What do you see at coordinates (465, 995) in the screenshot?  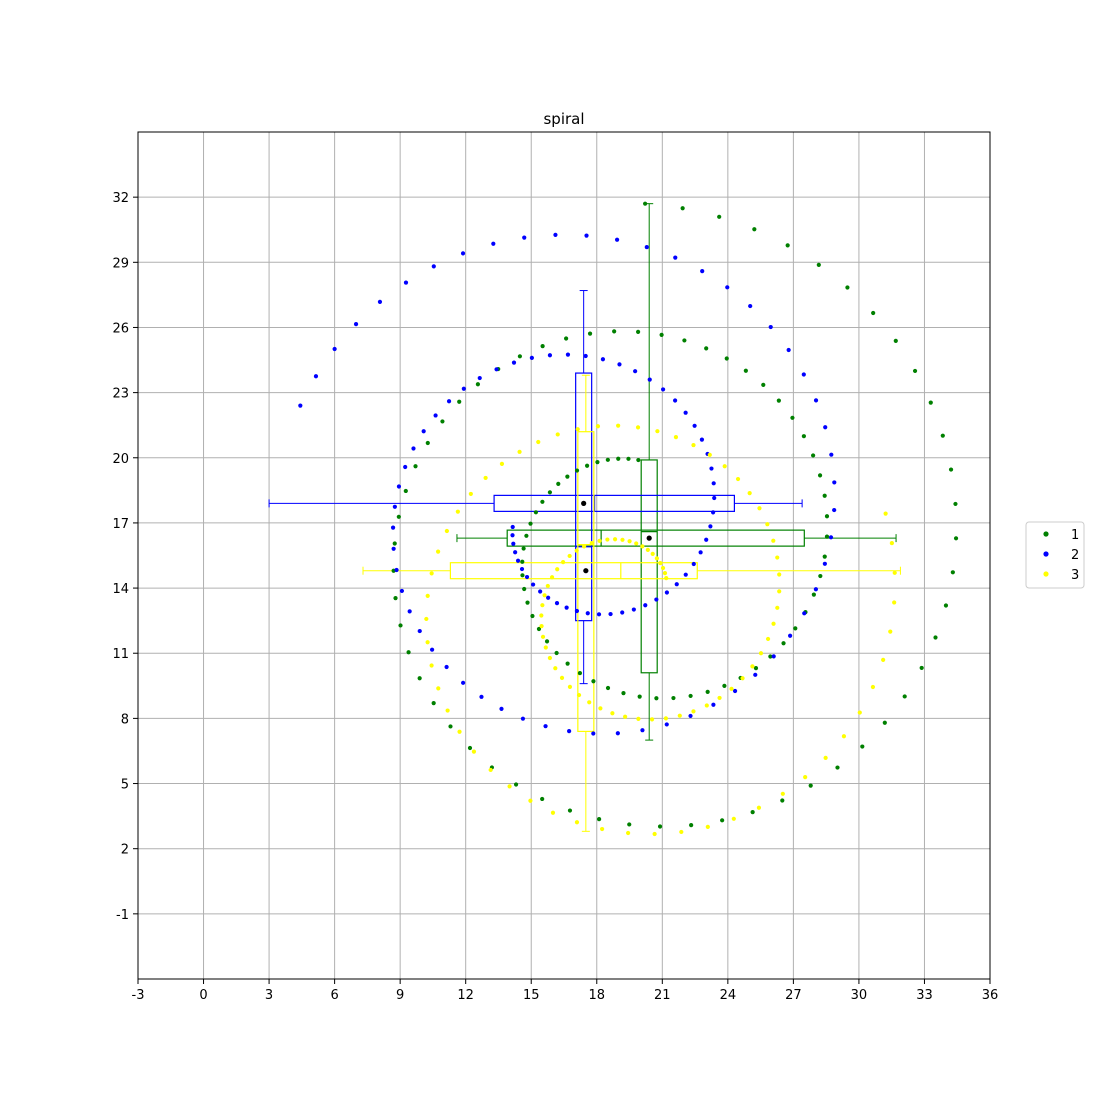 I see `x-tick-label: 12` at bounding box center [465, 995].